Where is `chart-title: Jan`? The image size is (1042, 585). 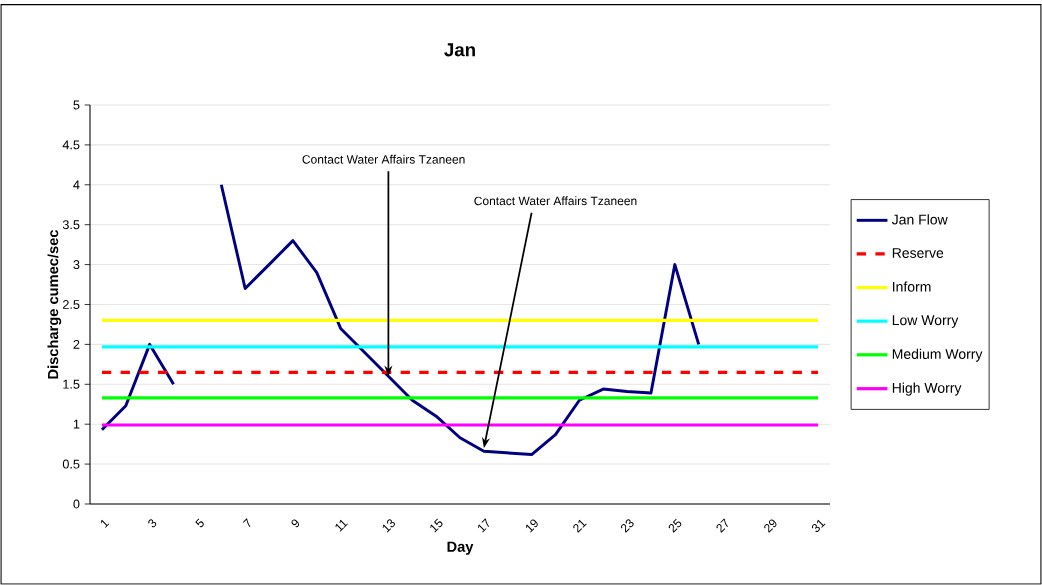 chart-title: Jan is located at coordinates (459, 50).